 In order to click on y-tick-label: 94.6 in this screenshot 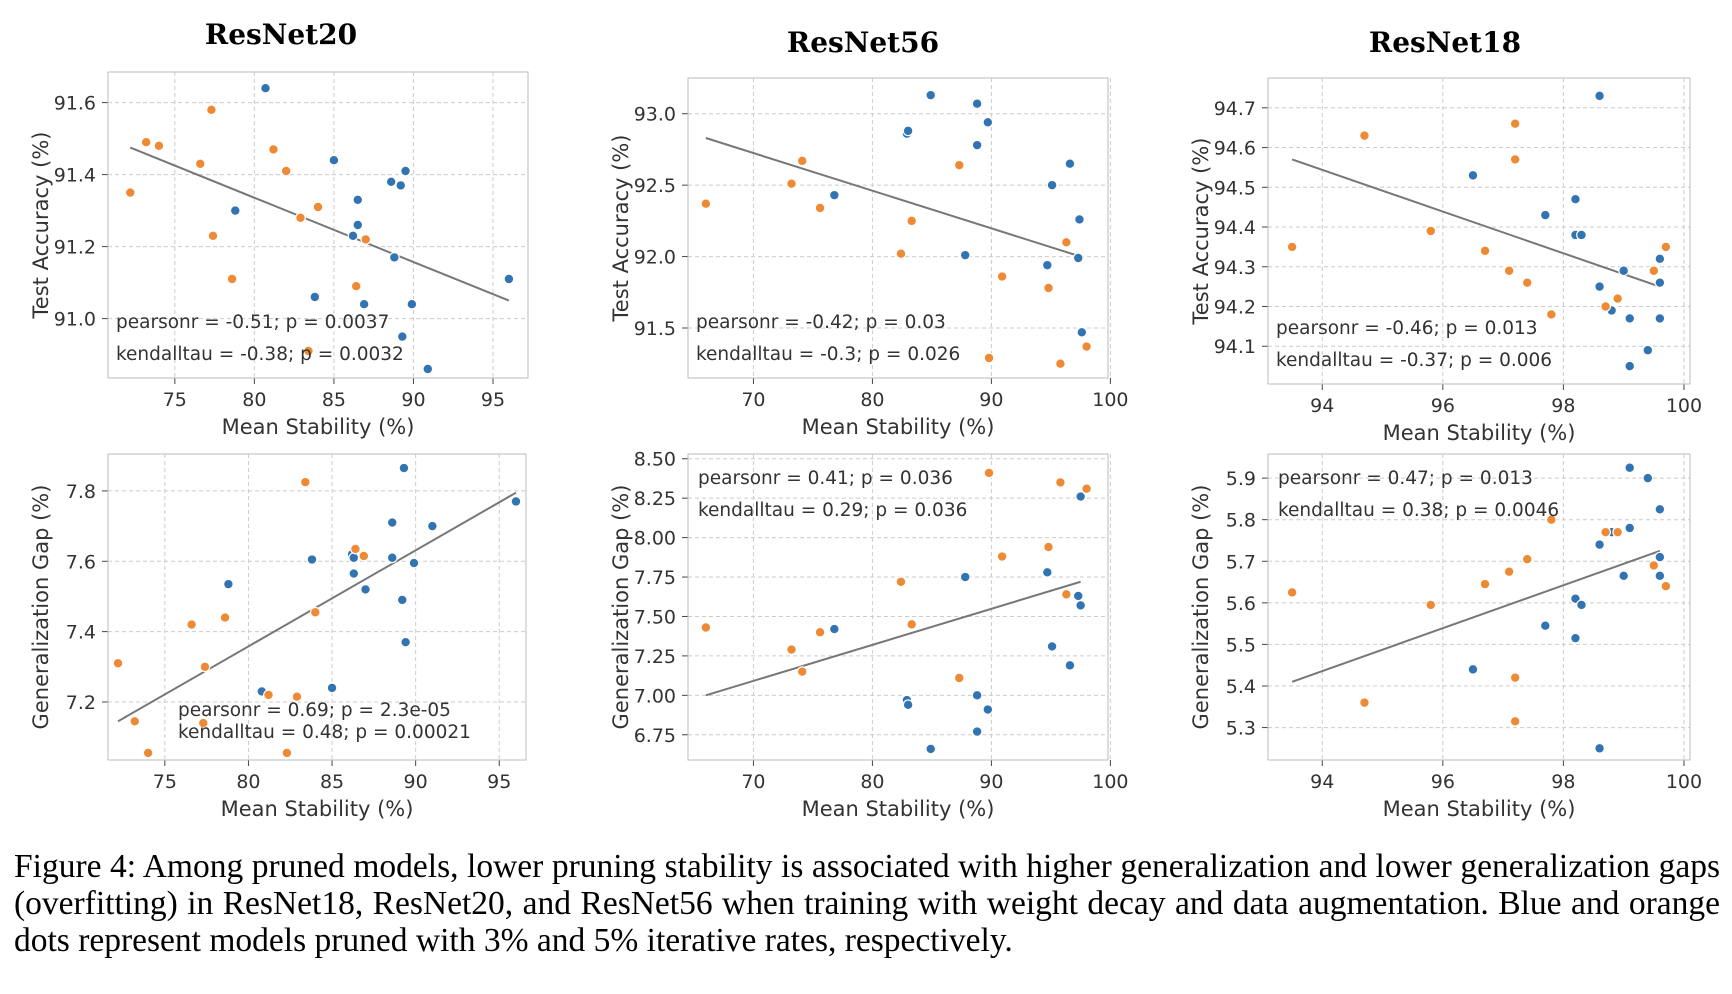, I will do `click(1235, 149)`.